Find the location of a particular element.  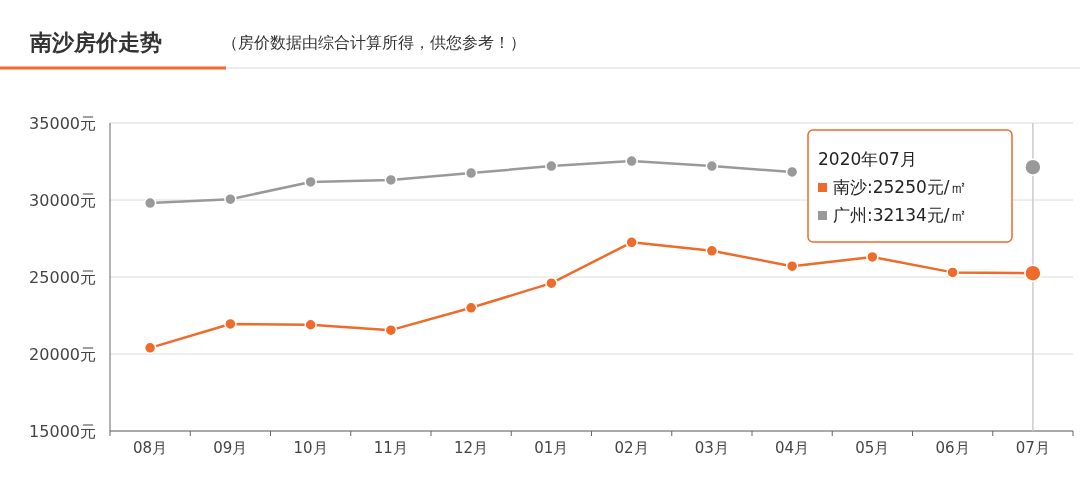

annotation: 南沙:25250元/㎡ is located at coordinates (900, 187).